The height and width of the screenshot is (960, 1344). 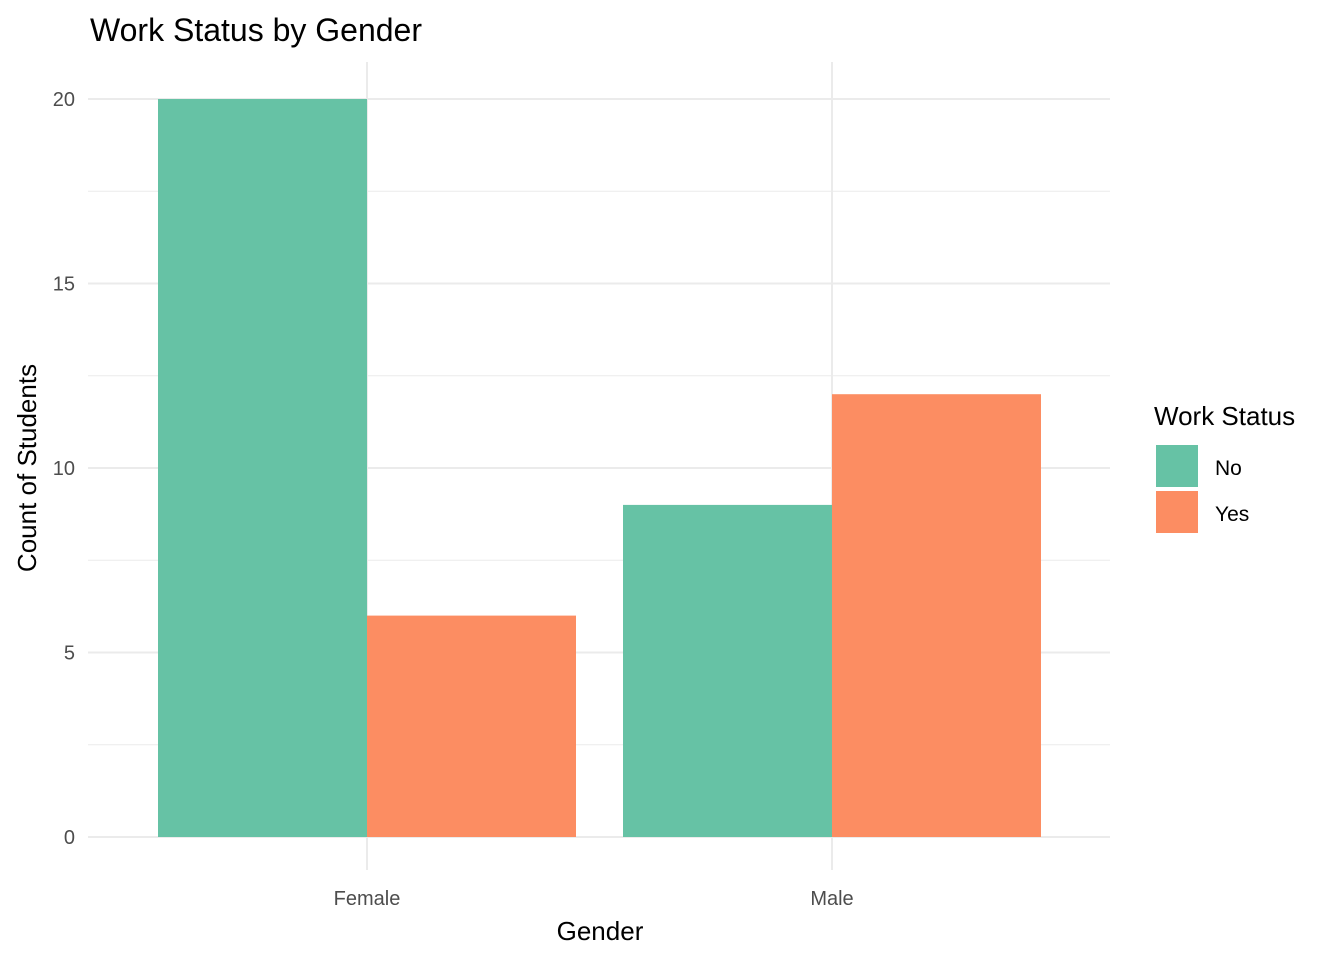 What do you see at coordinates (69, 654) in the screenshot?
I see `y-tick-label: 5` at bounding box center [69, 654].